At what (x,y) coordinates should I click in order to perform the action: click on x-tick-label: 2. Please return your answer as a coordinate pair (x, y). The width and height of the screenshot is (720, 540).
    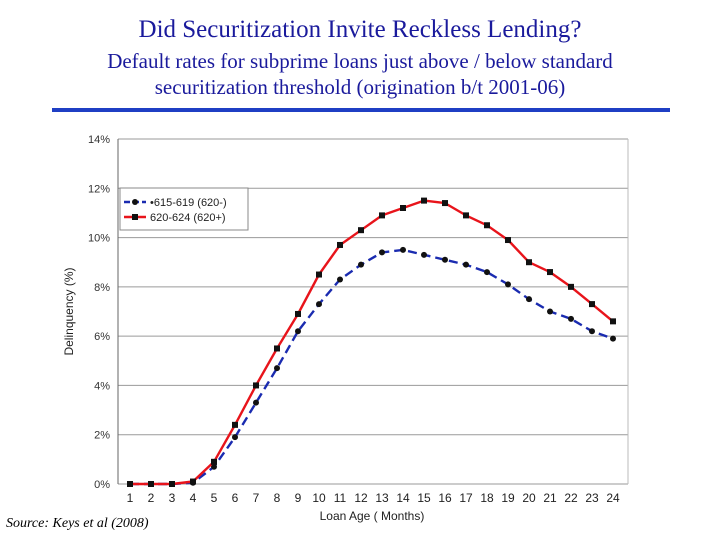
    Looking at the image, I should click on (151, 498).